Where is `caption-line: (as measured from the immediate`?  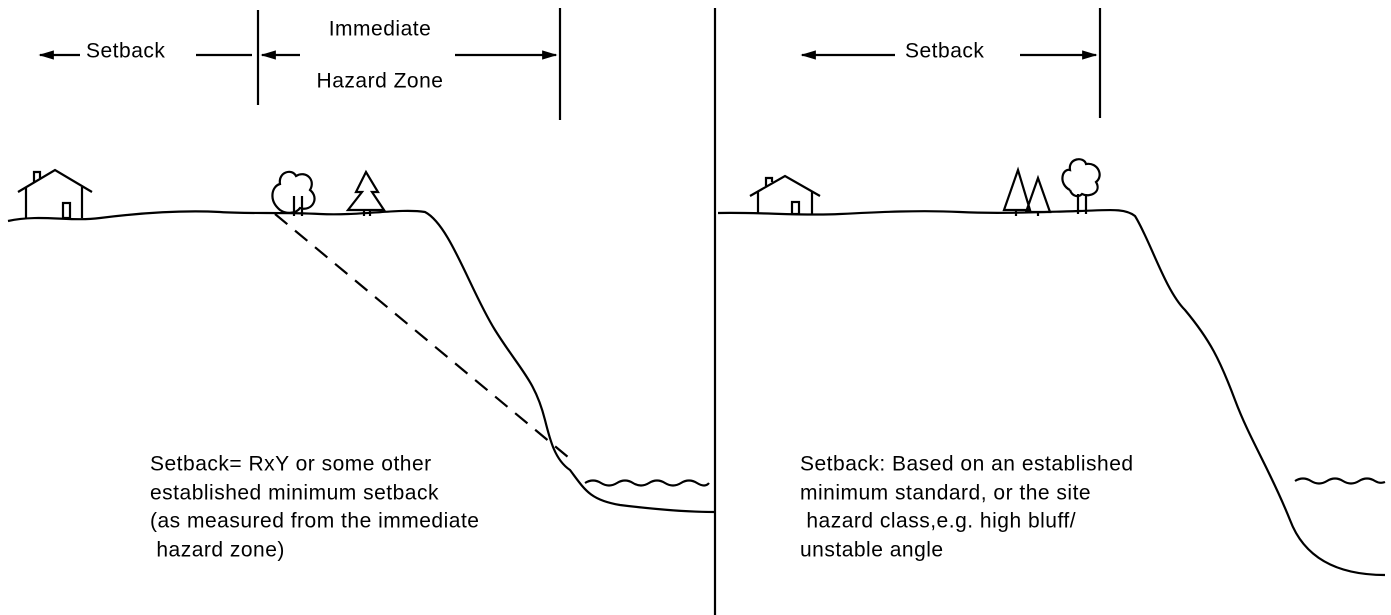
caption-line: (as measured from the immediate is located at coordinates (314, 521).